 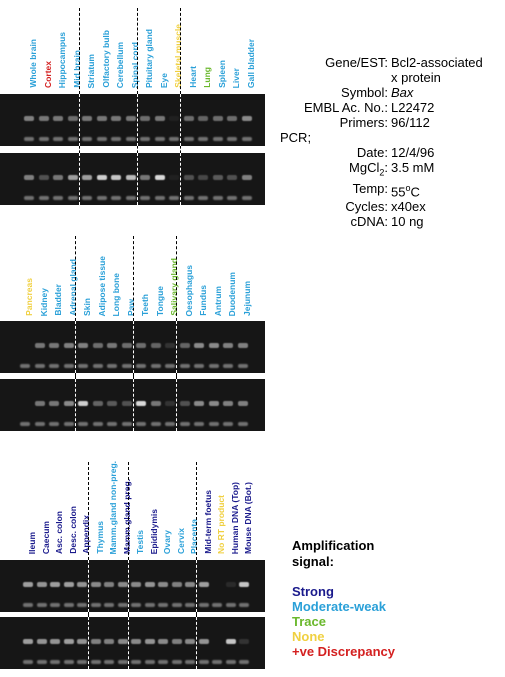 What do you see at coordinates (366, 206) in the screenshot?
I see `cycles-key: Cycles:` at bounding box center [366, 206].